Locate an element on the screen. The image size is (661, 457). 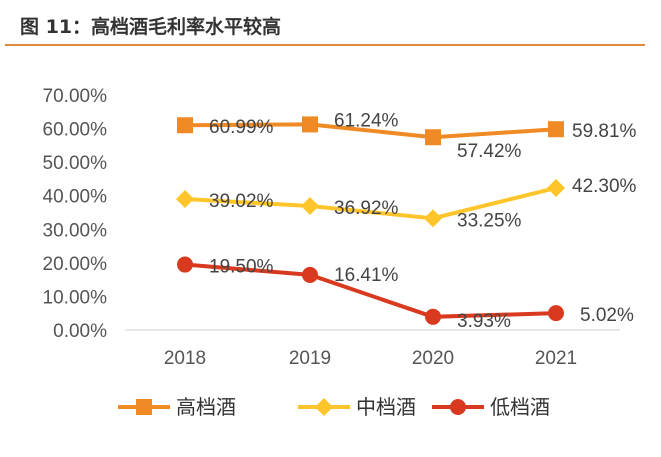
y-tick-label: 70.00% is located at coordinates (75, 96).